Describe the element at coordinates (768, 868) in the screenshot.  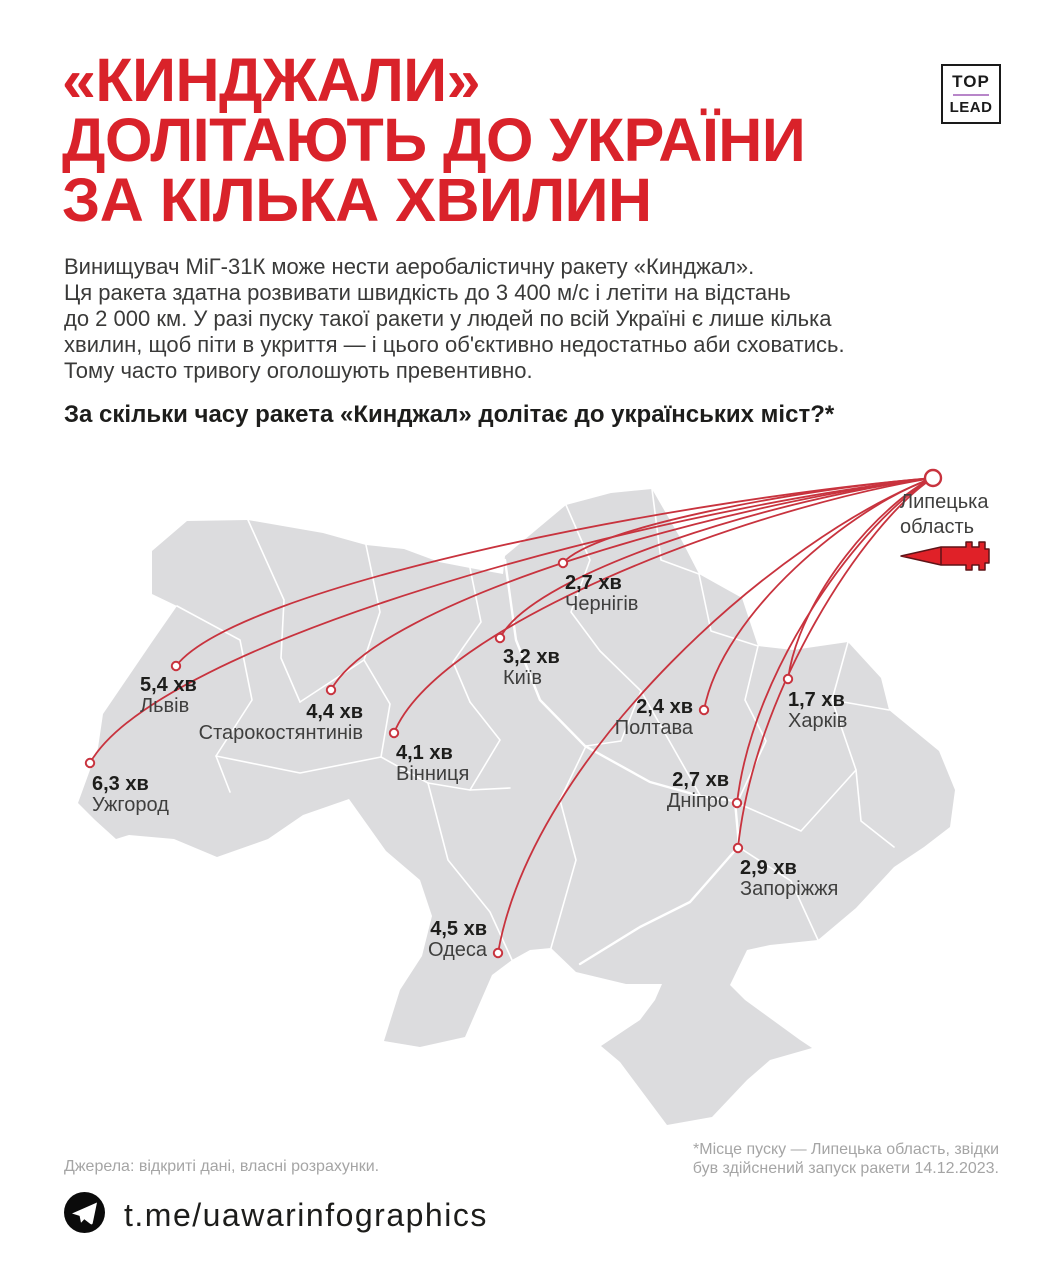
I see `city-flight-time: 2,9 хв` at that location.